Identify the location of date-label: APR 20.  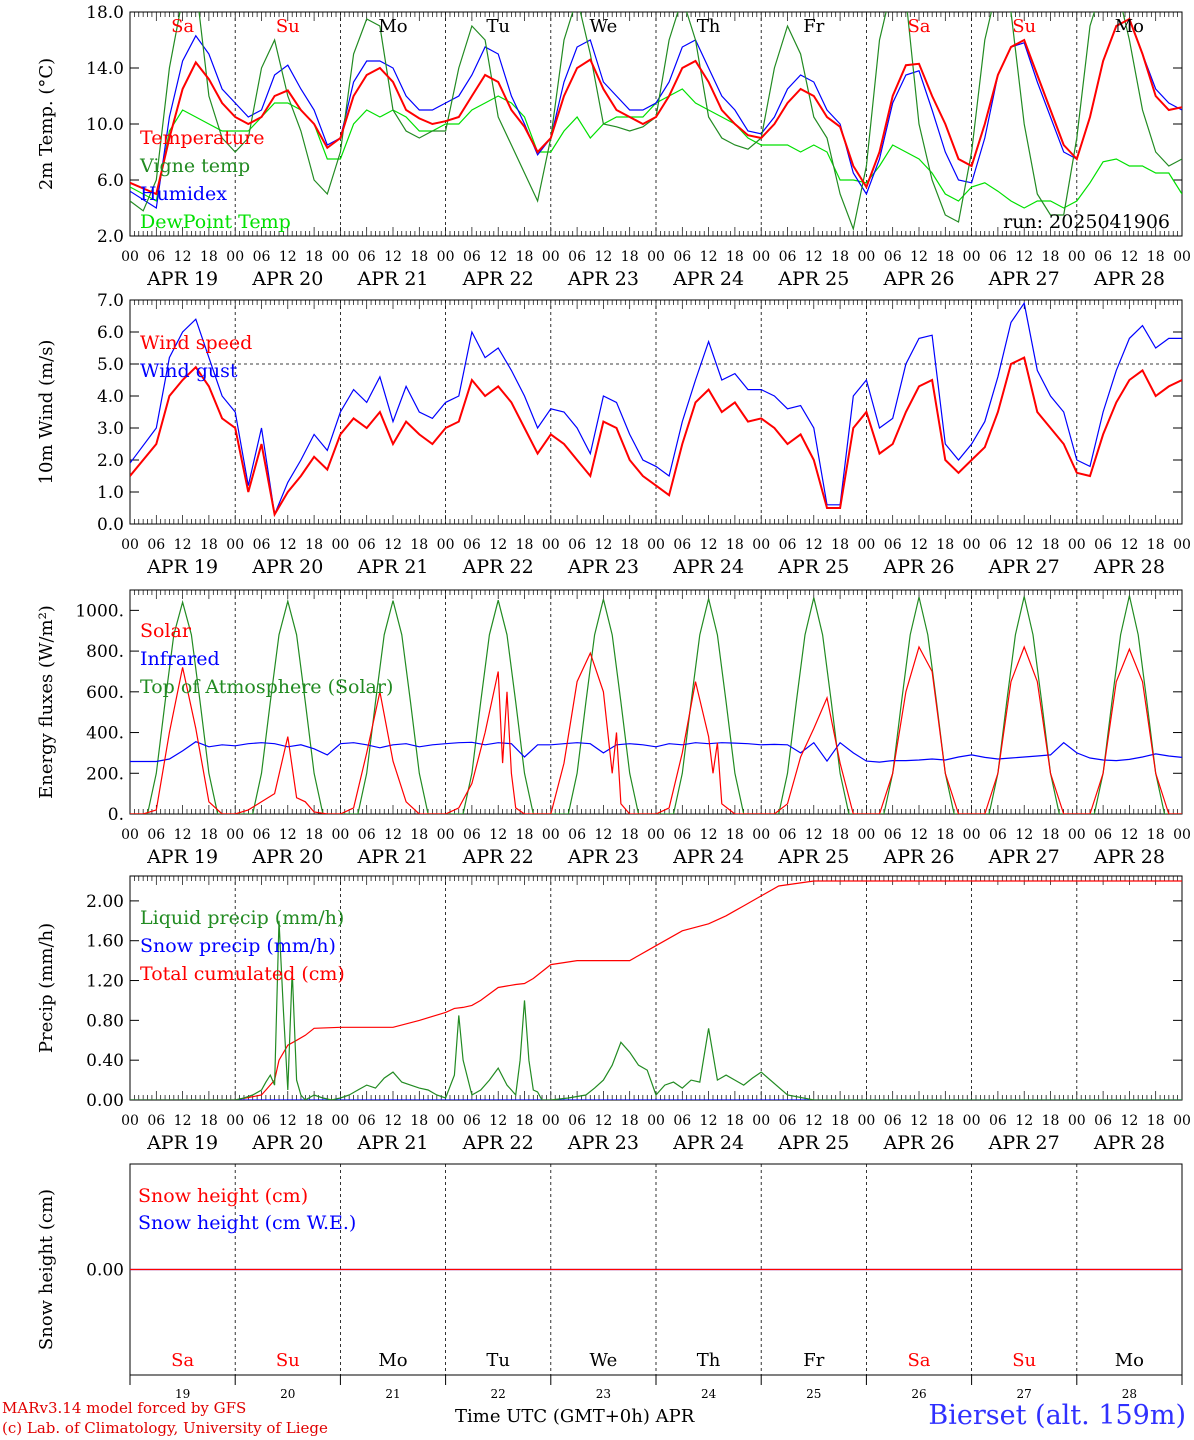
(287, 1143).